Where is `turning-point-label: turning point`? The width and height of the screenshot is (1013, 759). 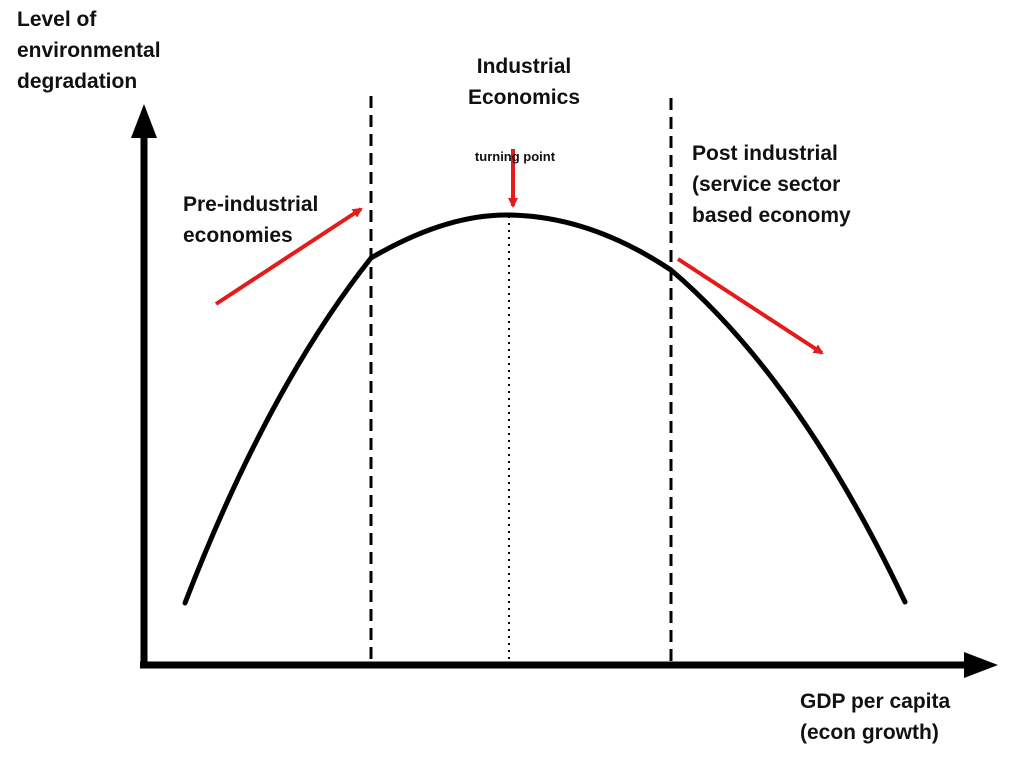
turning-point-label: turning point is located at coordinates (515, 156).